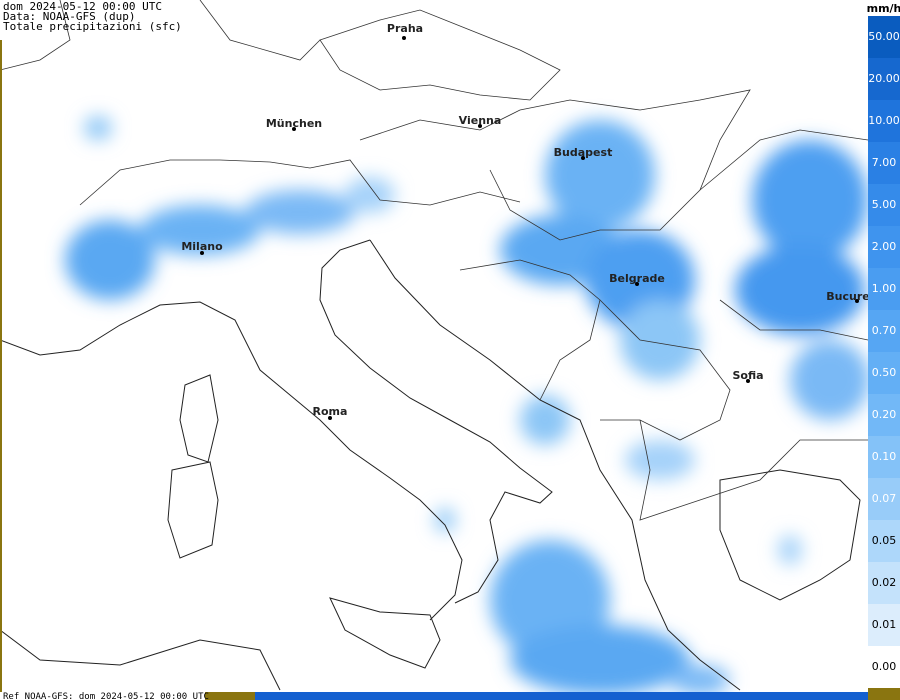  I want to click on legend-label: 2.00, so click(884, 246).